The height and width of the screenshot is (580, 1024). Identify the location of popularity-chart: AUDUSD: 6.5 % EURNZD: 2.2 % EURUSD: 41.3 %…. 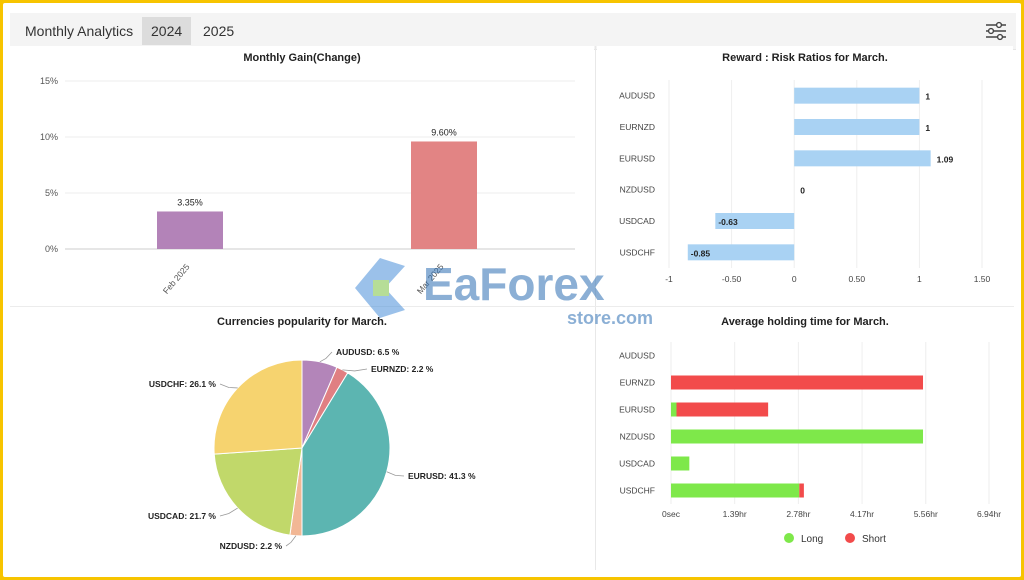
(312, 449).